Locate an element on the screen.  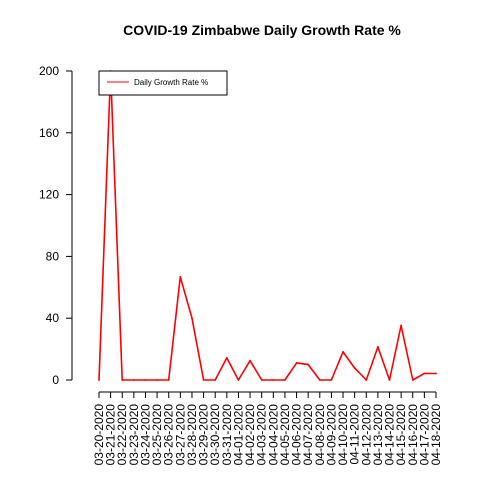
legend-label: Daily Growth Rate % is located at coordinates (171, 82).